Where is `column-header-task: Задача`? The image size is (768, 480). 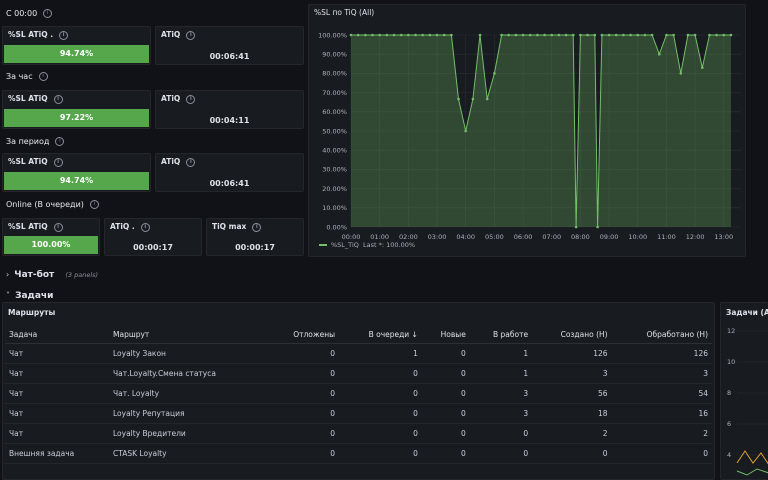 column-header-task: Задача is located at coordinates (57, 334).